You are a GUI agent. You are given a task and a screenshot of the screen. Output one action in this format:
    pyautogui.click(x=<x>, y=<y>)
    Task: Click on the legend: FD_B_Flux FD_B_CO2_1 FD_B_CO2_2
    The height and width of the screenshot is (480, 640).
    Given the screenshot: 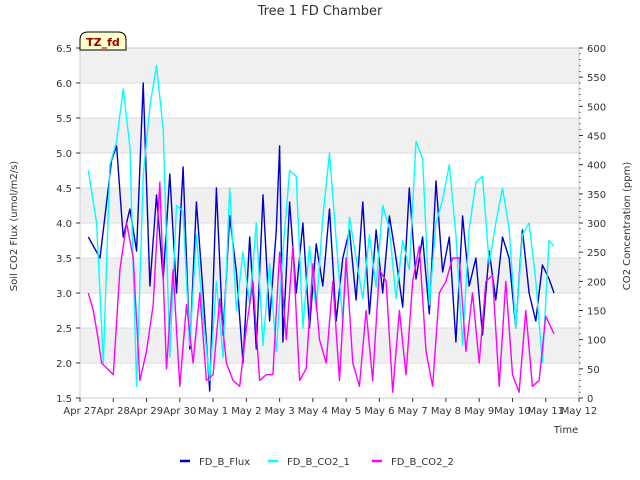 What is the action you would take?
    pyautogui.click(x=317, y=462)
    